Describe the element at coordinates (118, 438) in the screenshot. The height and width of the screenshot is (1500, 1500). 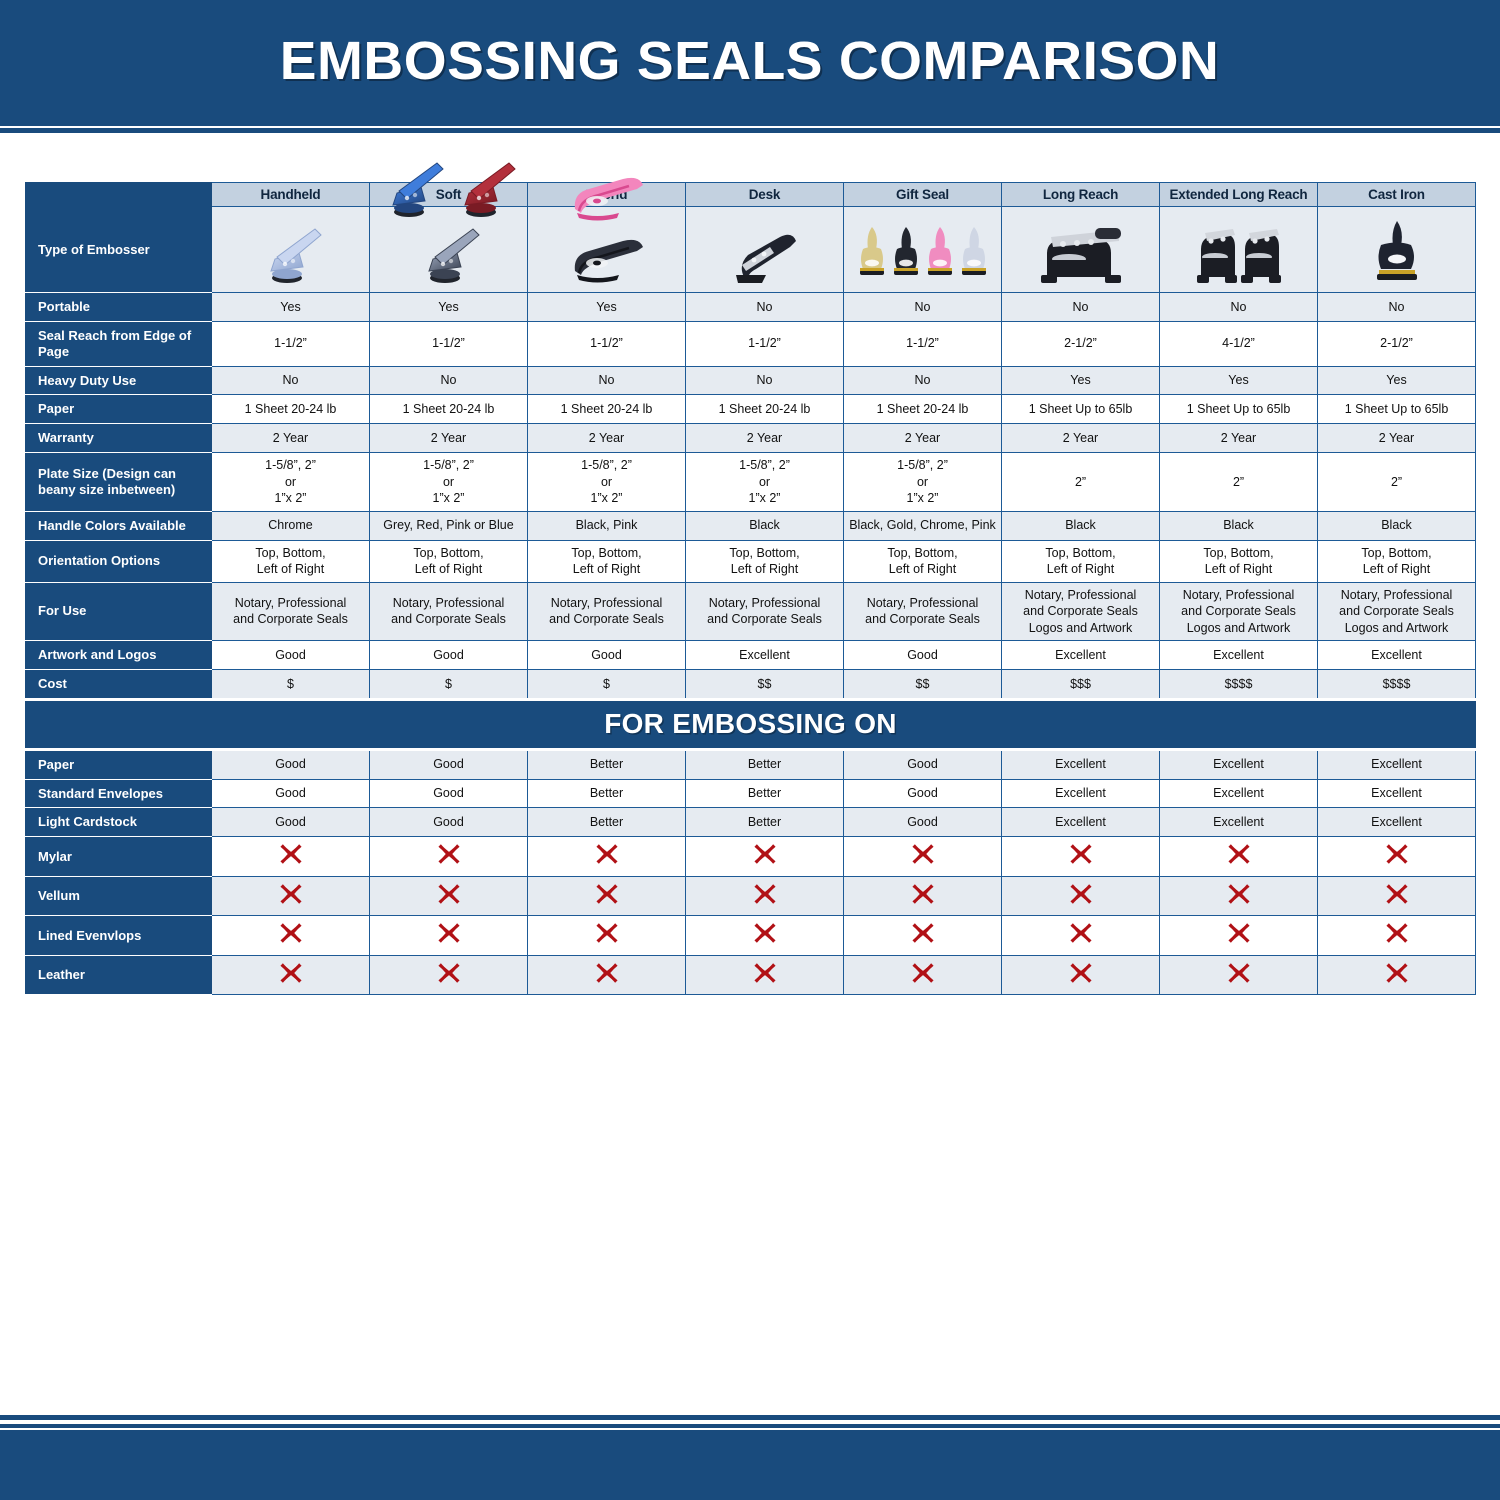
I see `row-label-warranty: Warranty` at that location.